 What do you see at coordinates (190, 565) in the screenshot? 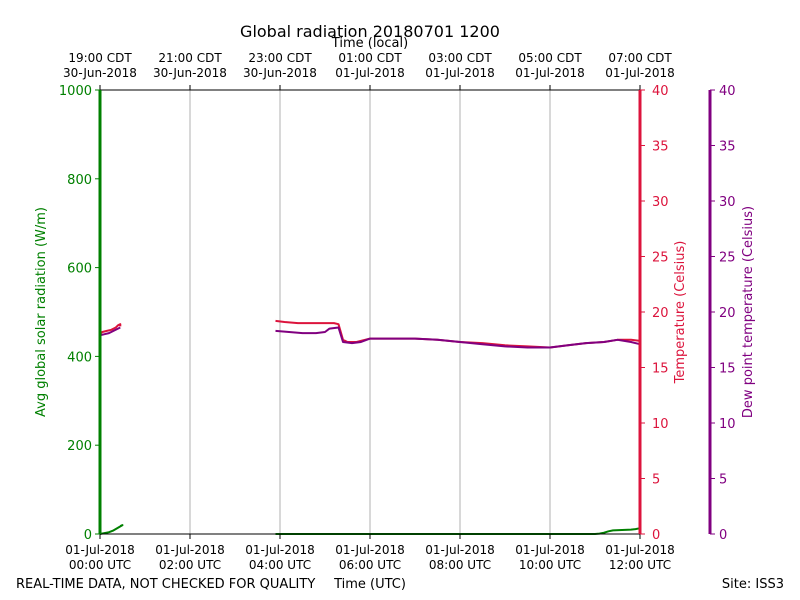
I see `x-tick-label-time: 02:00 UTC` at bounding box center [190, 565].